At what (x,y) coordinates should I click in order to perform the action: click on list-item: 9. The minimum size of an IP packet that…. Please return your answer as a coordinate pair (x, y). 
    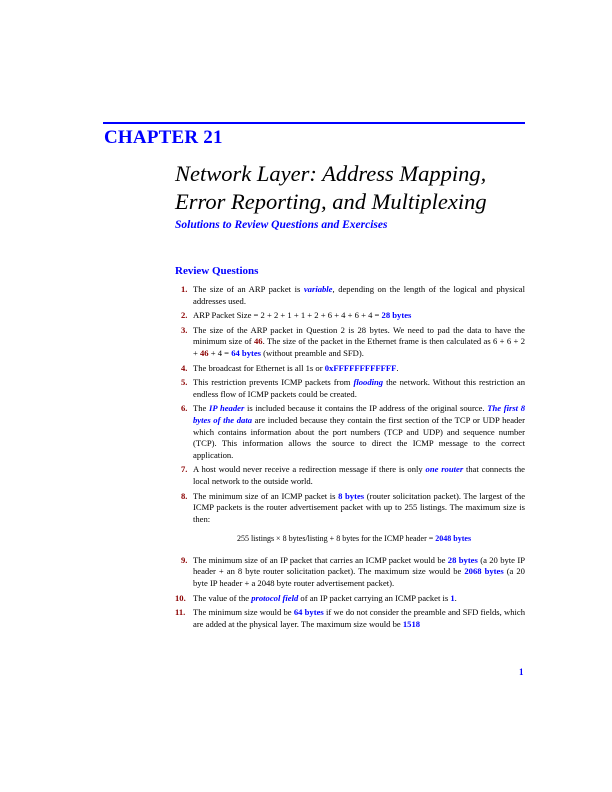
    Looking at the image, I should click on (353, 571).